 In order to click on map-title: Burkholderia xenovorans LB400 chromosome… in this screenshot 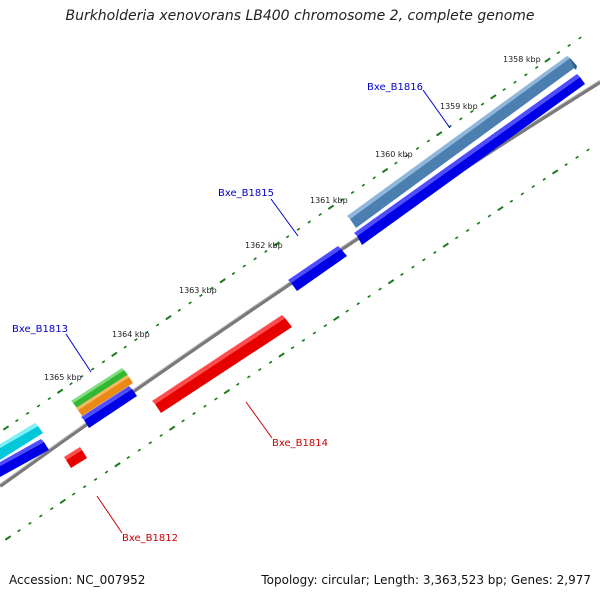, I will do `click(300, 16)`.